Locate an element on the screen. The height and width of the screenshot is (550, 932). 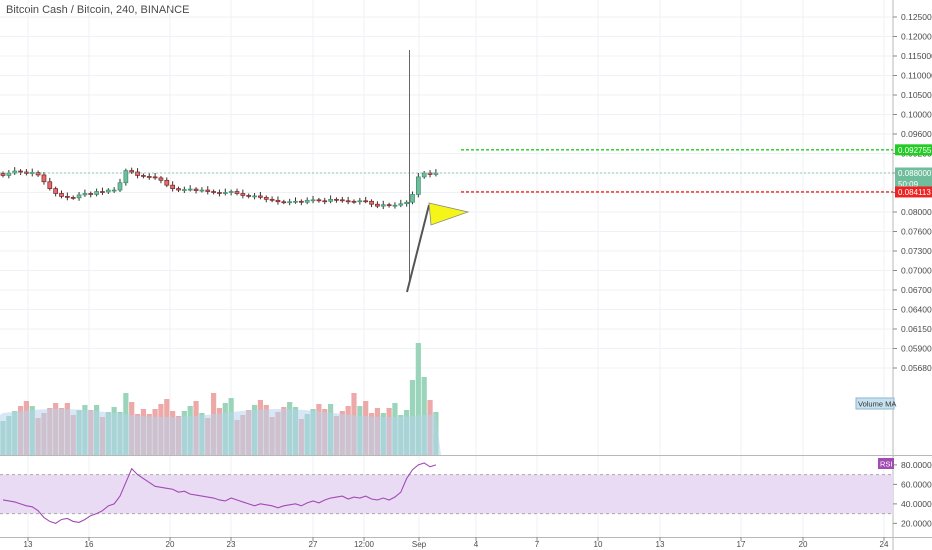
price-marker-last_price: 0.088000 is located at coordinates (913, 173).